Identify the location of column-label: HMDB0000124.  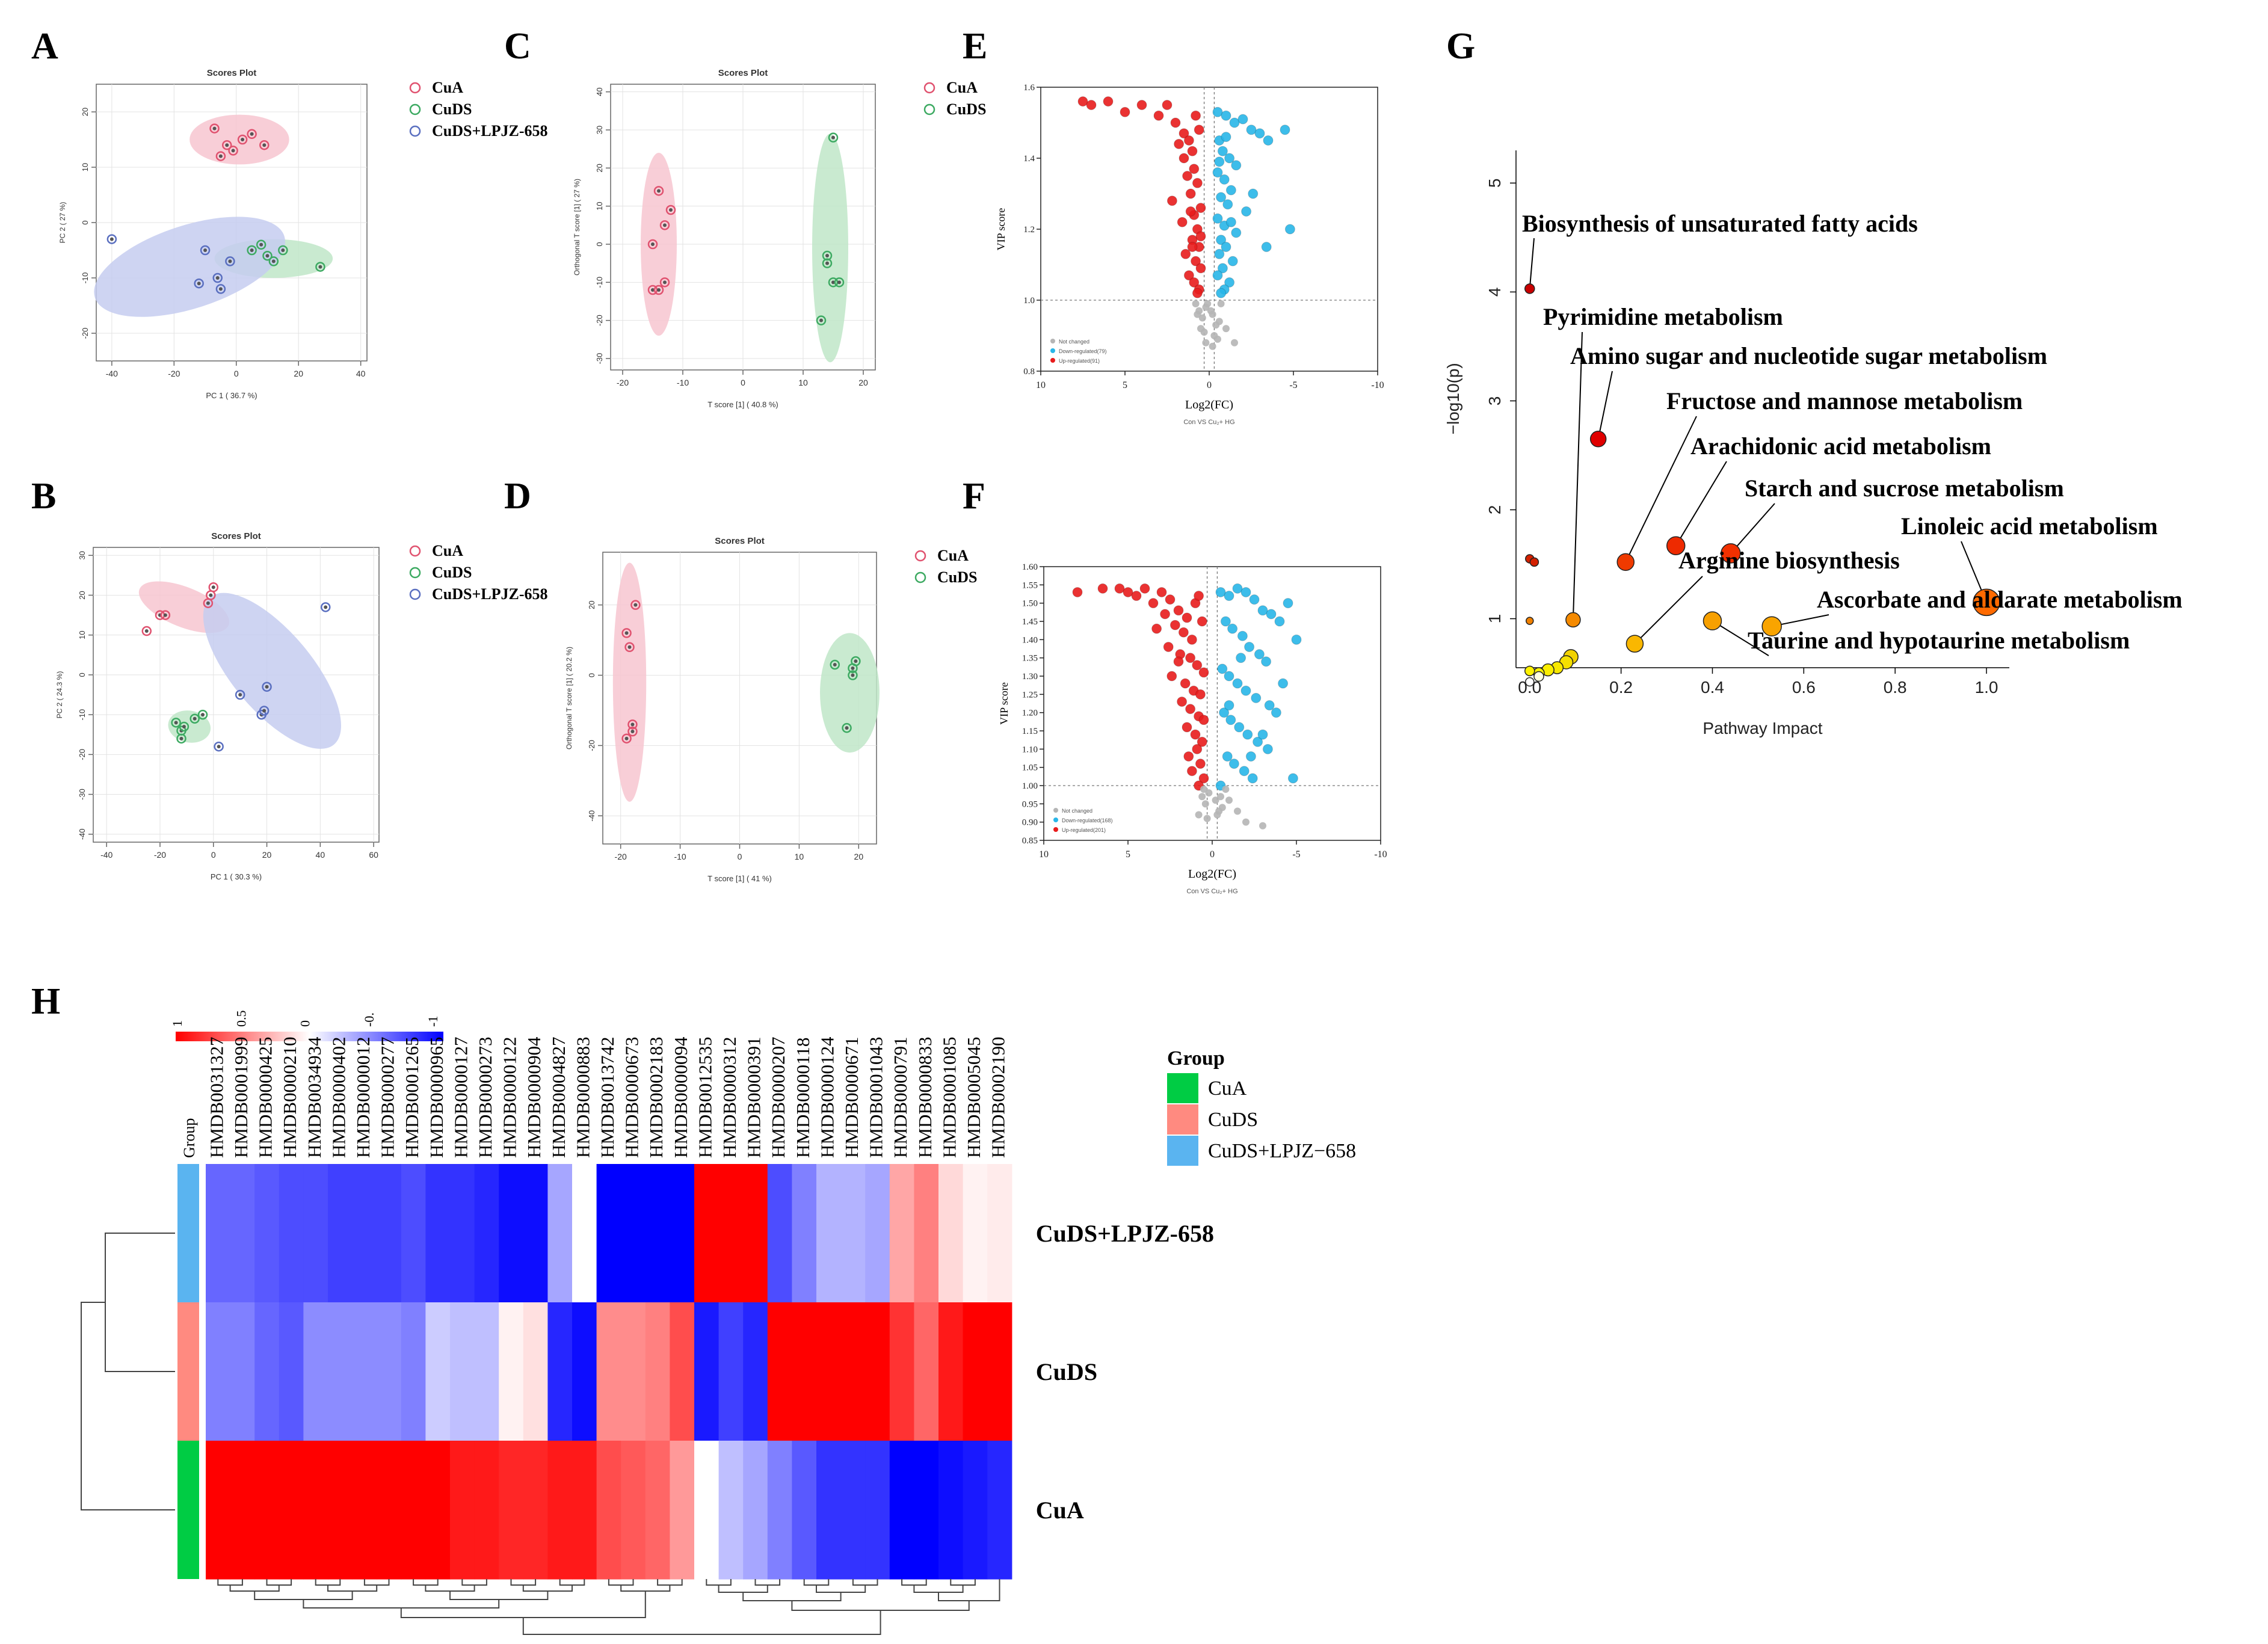
(826, 1097).